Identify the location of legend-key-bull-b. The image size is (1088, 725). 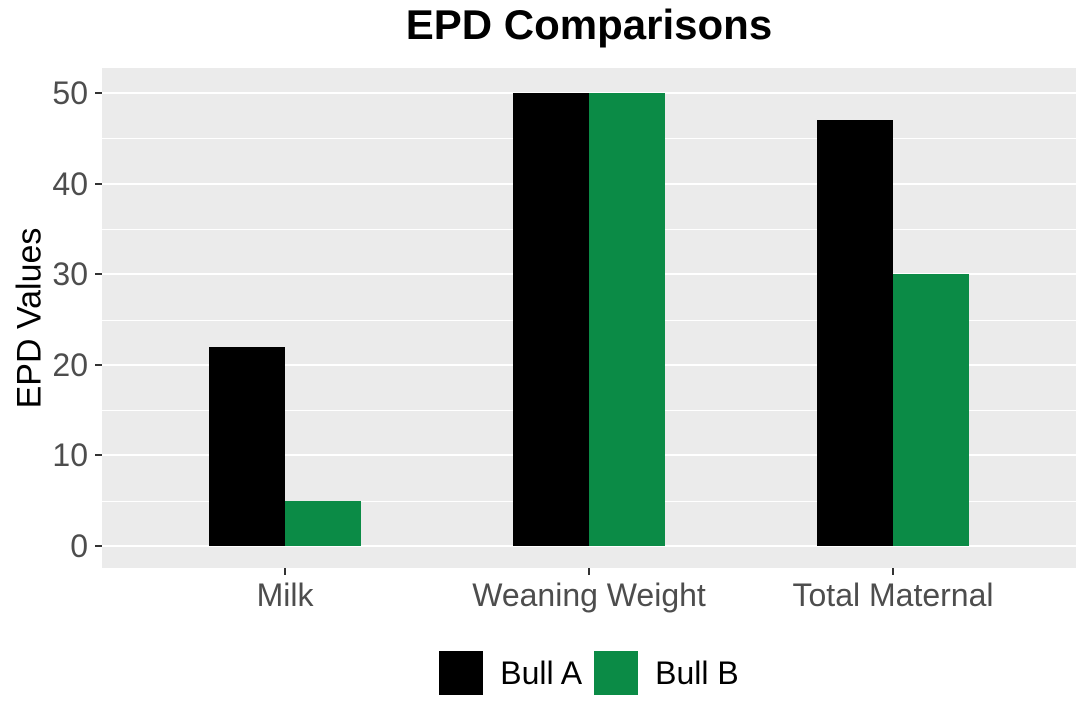
(616, 673).